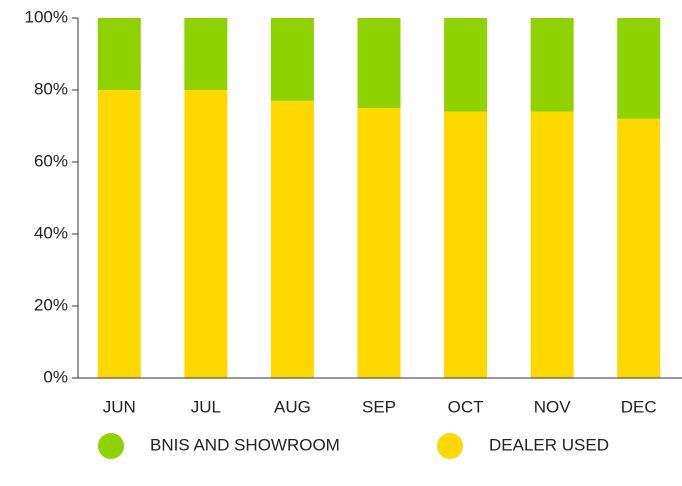 This screenshot has width=682, height=486. I want to click on x-tick-label: OCT, so click(466, 406).